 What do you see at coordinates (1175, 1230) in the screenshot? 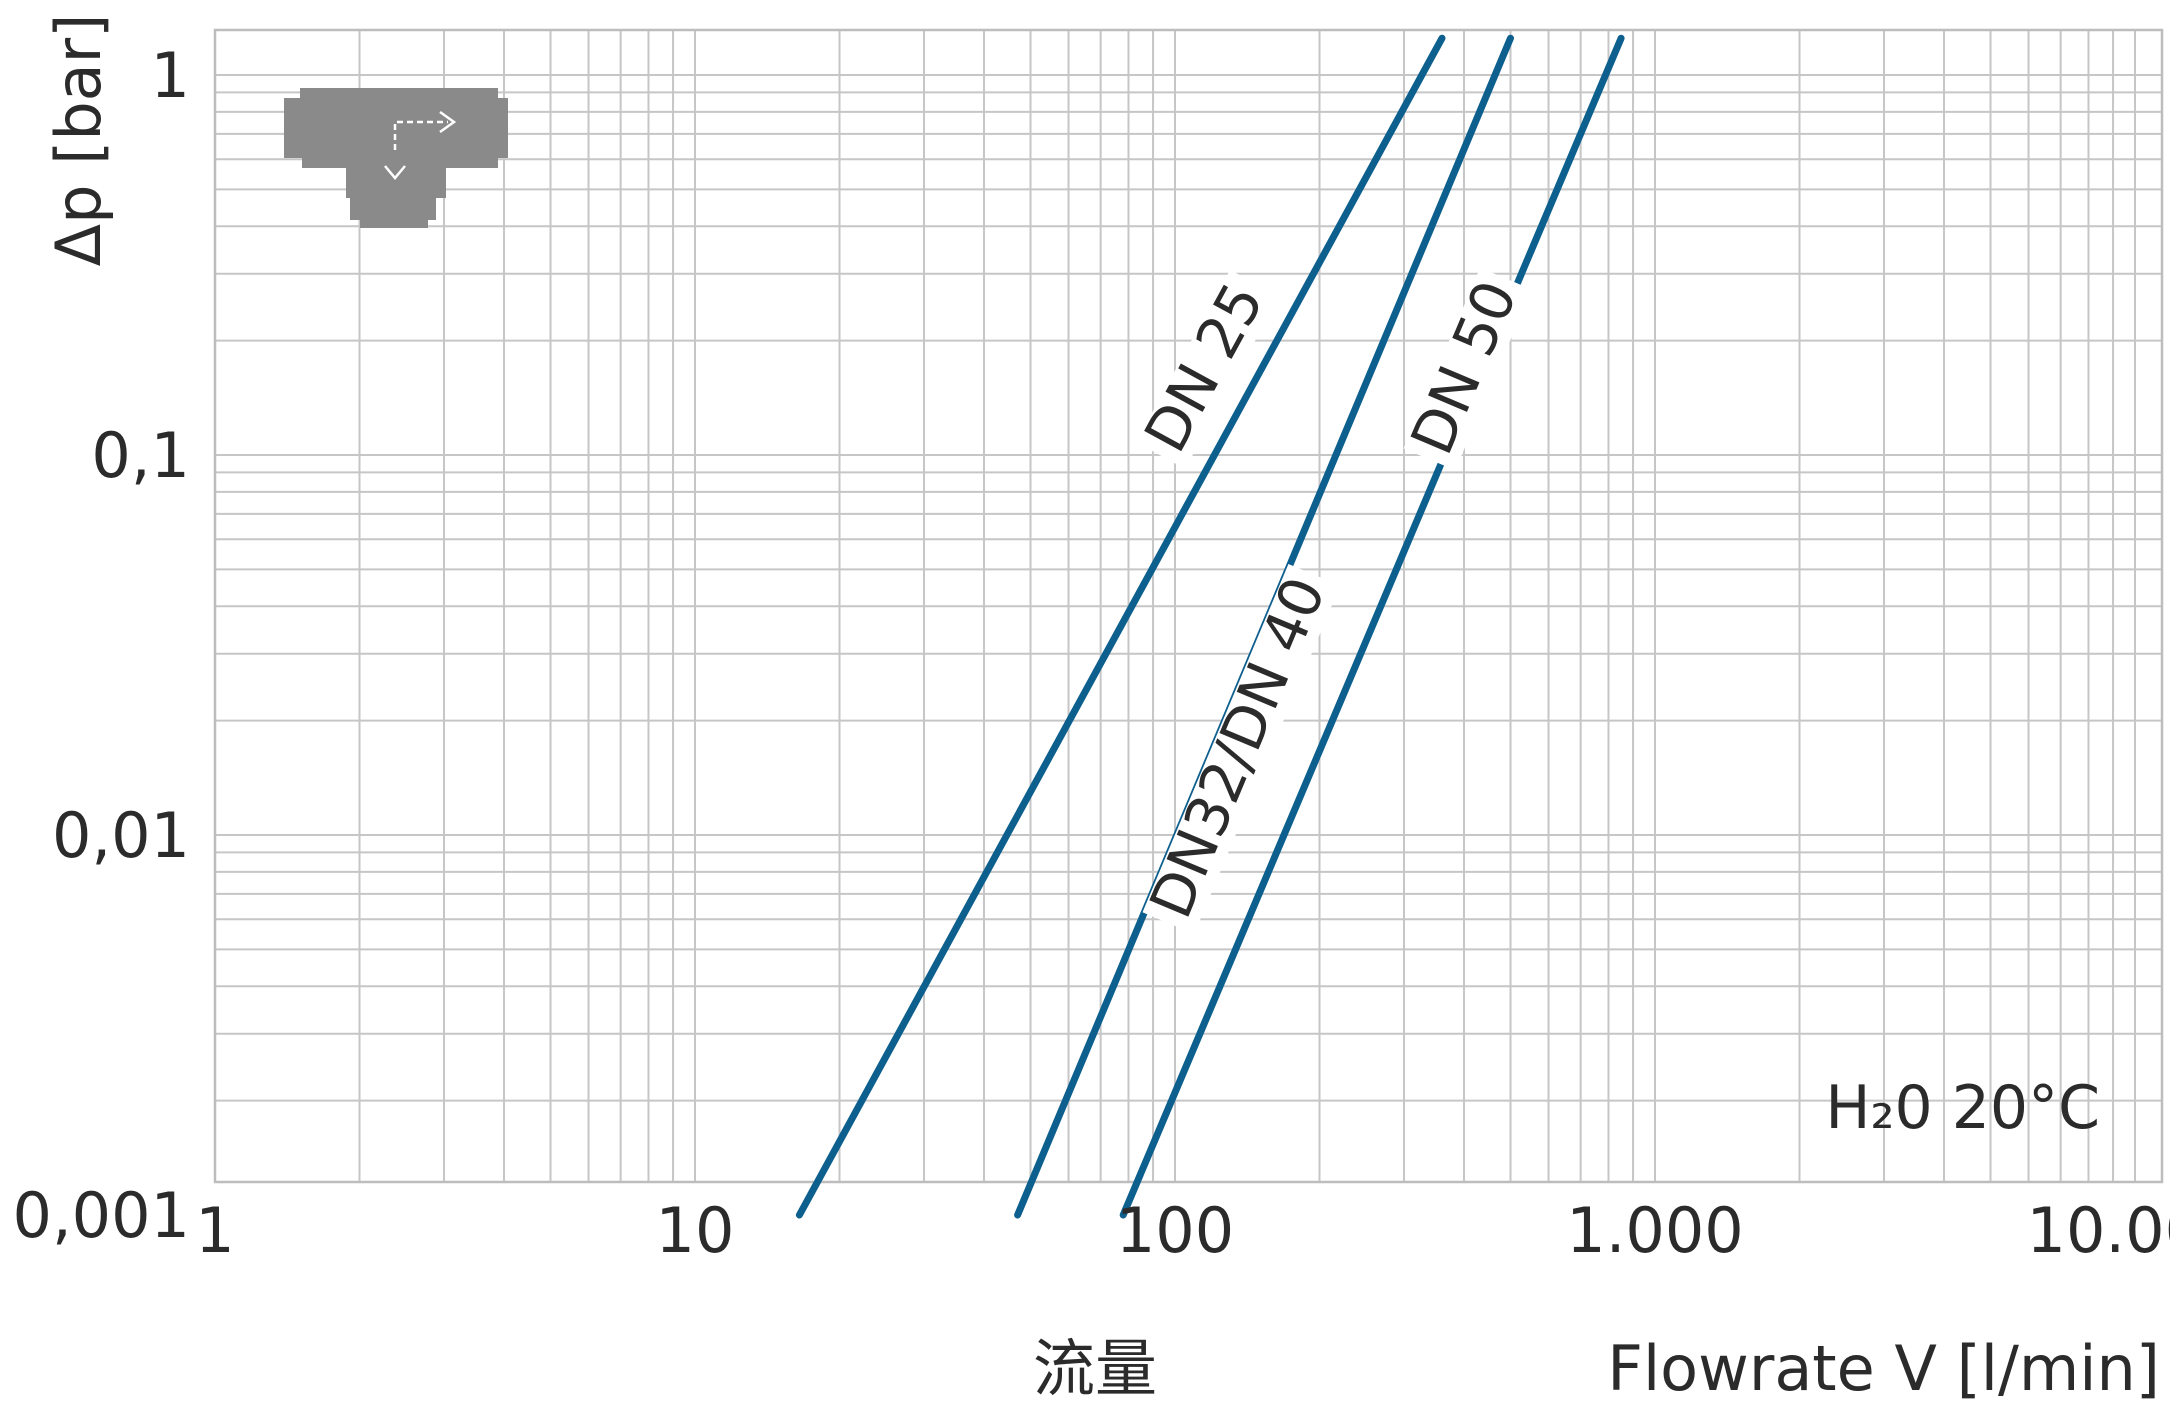
I see `x-tick-label: 100` at bounding box center [1175, 1230].